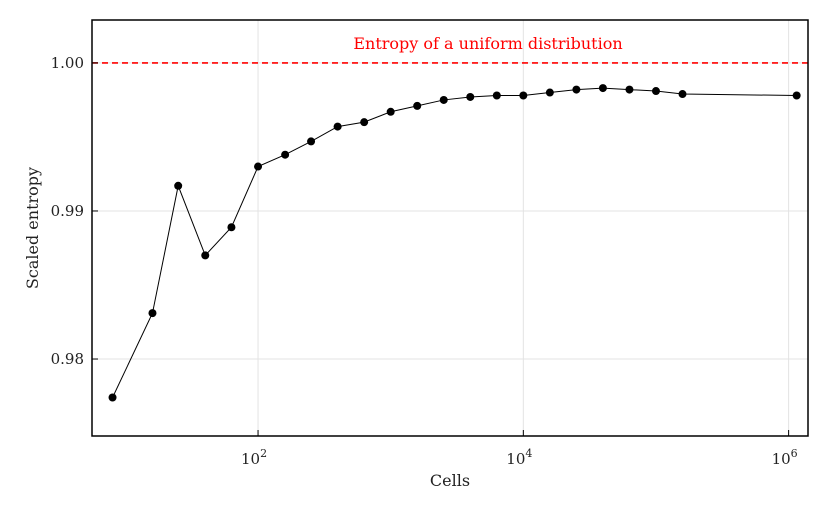 Image resolution: width=830 pixels, height=511 pixels. Describe the element at coordinates (67, 211) in the screenshot. I see `y-tick-label: 0.99` at that location.